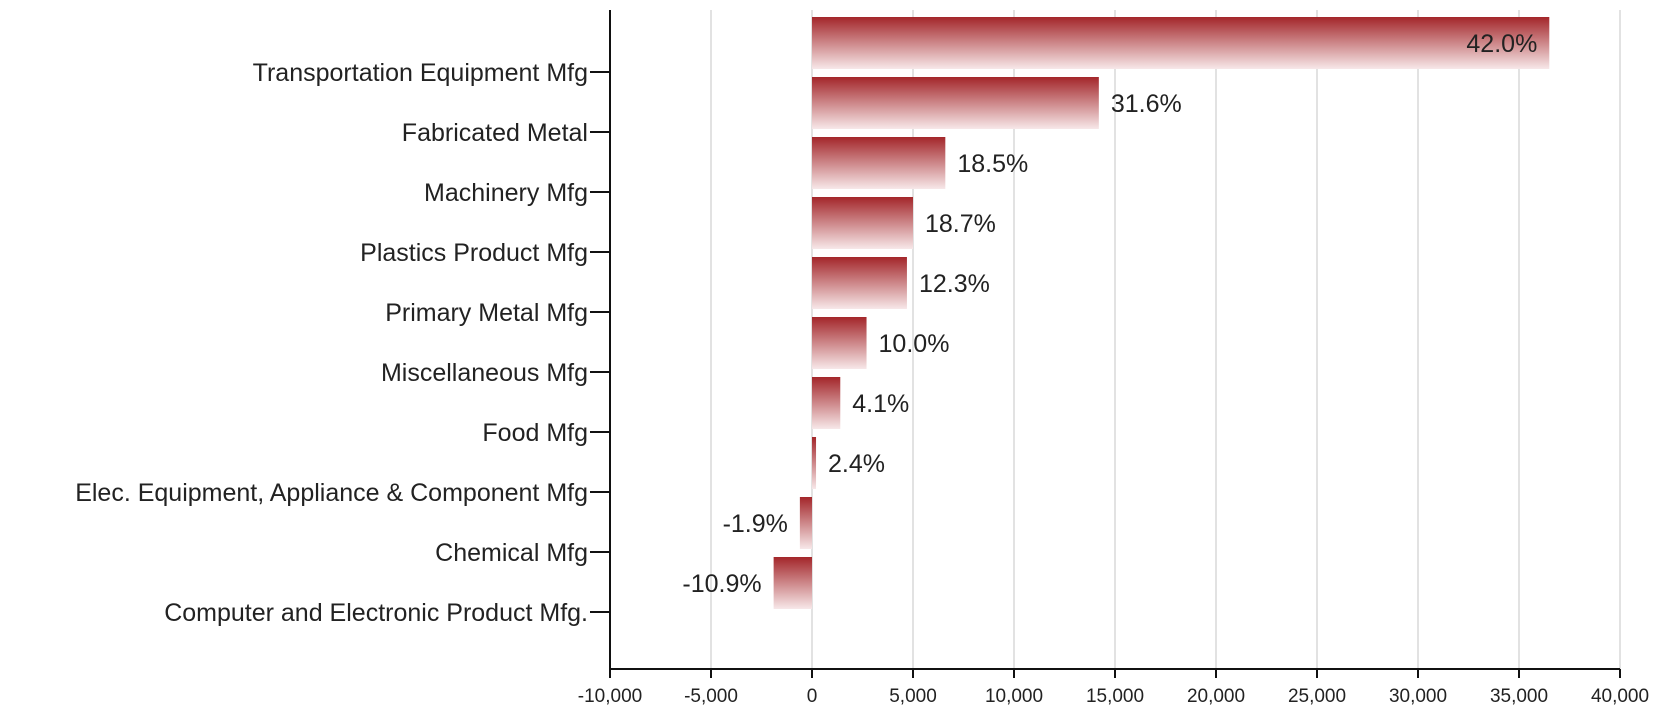 This screenshot has width=1668, height=714. Describe the element at coordinates (1519, 696) in the screenshot. I see `x-tick-label: 35,000` at that location.